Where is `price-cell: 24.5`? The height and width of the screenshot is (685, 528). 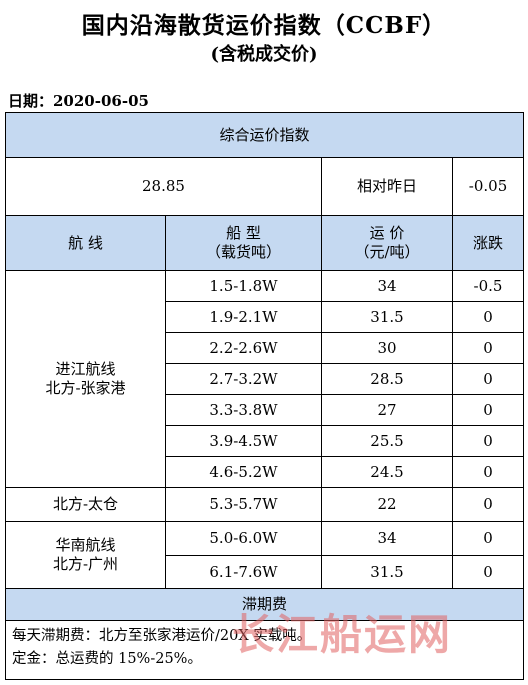 price-cell: 24.5 is located at coordinates (387, 472).